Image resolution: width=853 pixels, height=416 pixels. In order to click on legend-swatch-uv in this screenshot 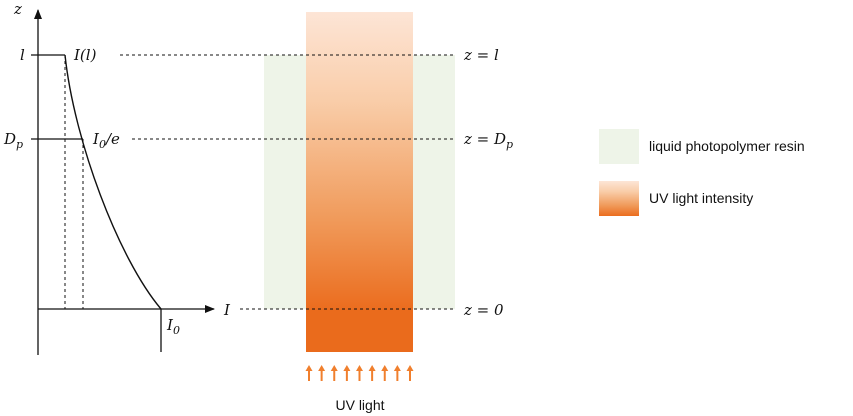, I will do `click(619, 198)`.